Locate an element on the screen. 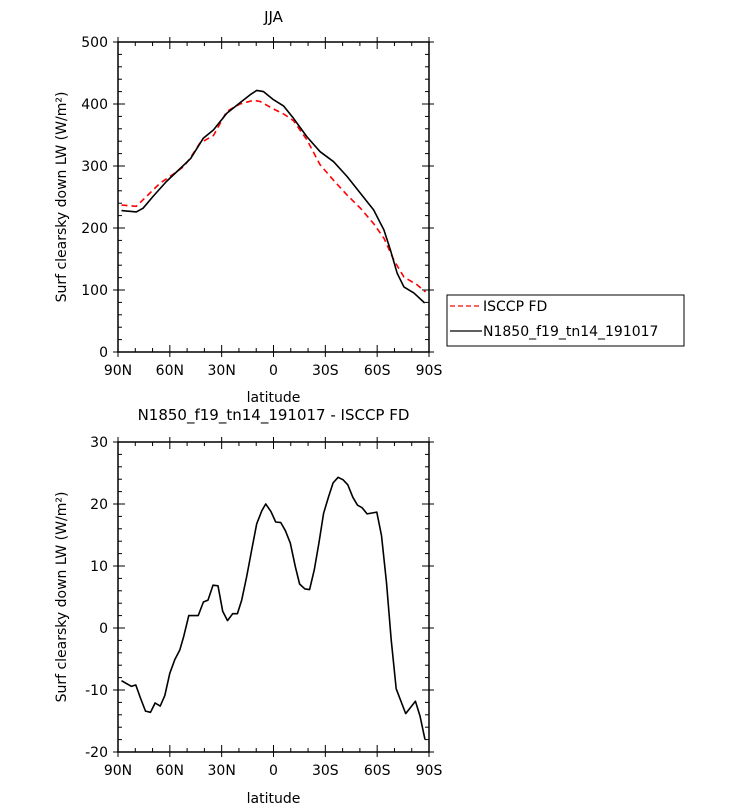  series-line-isccp-fd is located at coordinates (274, 196).